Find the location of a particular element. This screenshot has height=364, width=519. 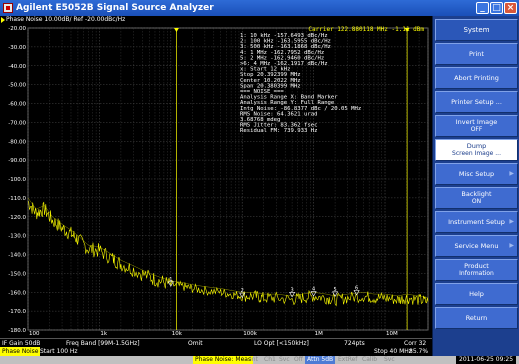

readout-line: Analysis Range X: Band Marker is located at coordinates (289, 98).